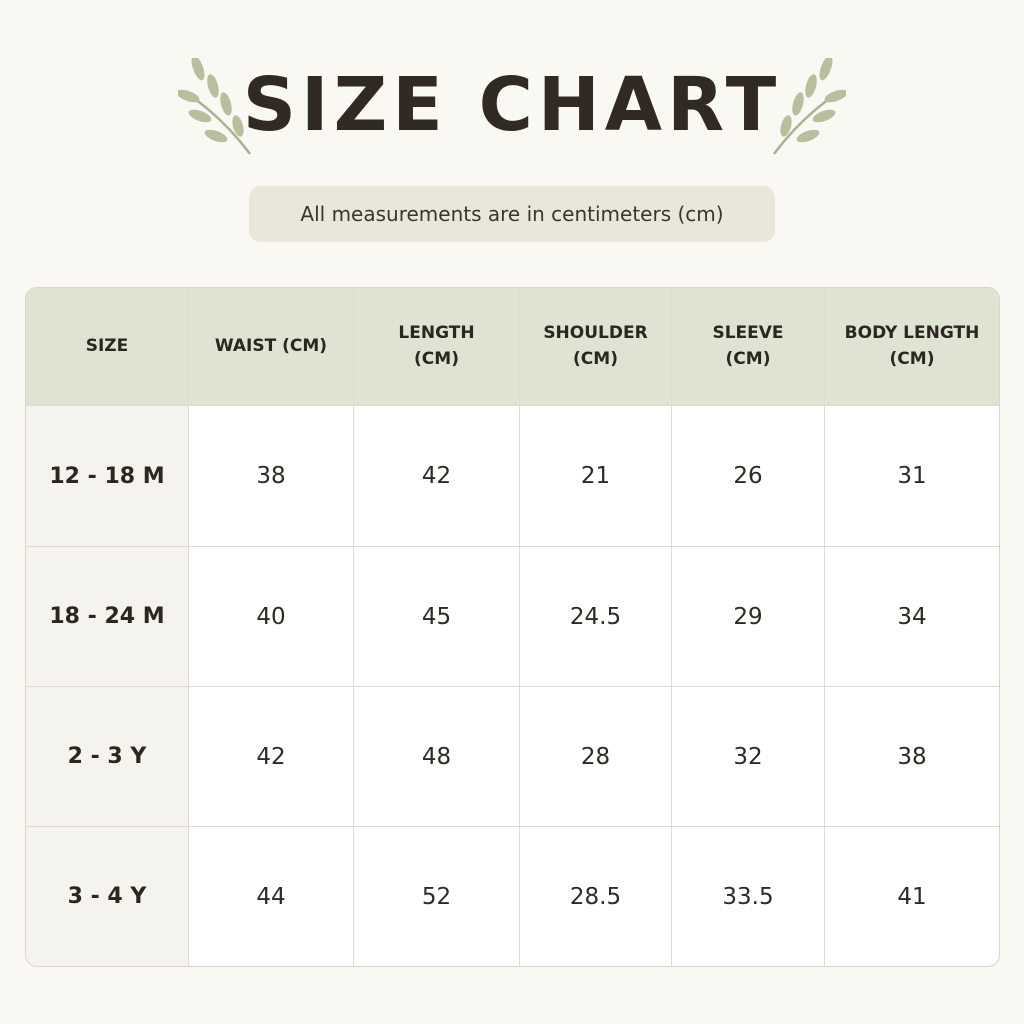 The width and height of the screenshot is (1024, 1024). What do you see at coordinates (271, 896) in the screenshot?
I see `measurement: 44` at bounding box center [271, 896].